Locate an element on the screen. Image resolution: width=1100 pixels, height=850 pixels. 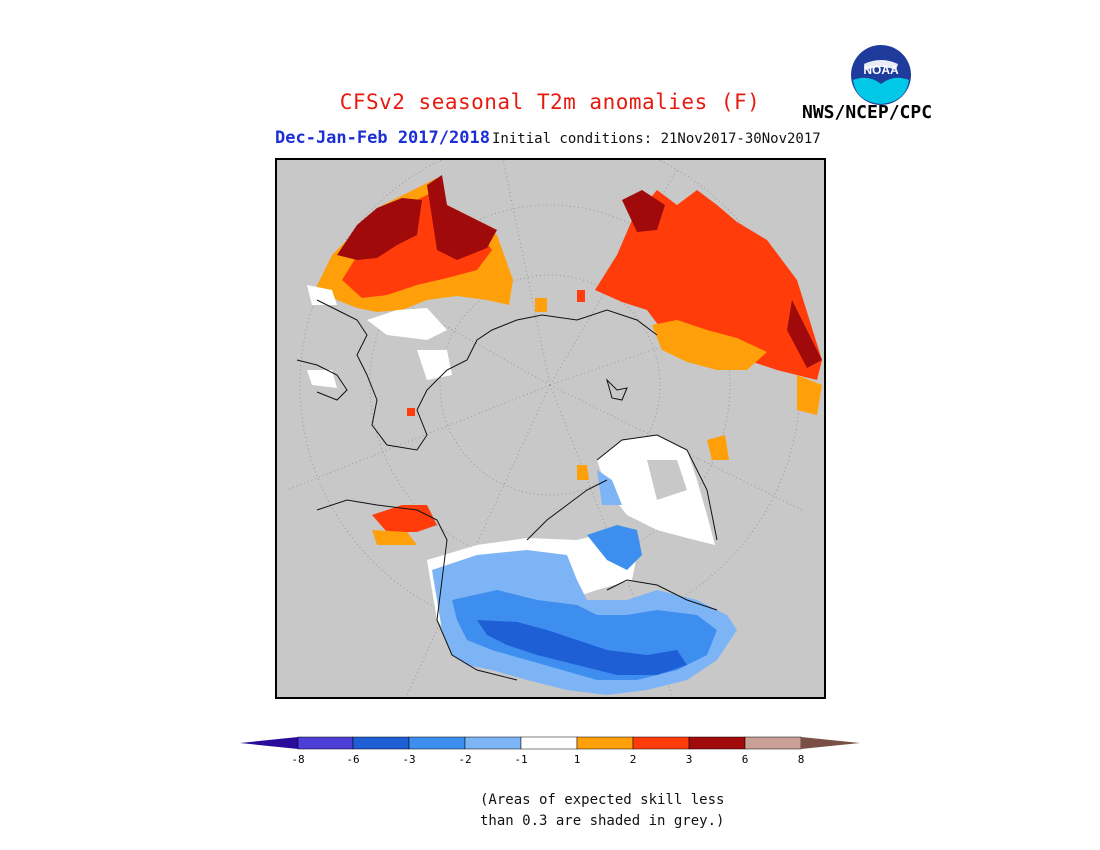
legend-tick: 8 is located at coordinates (801, 759).